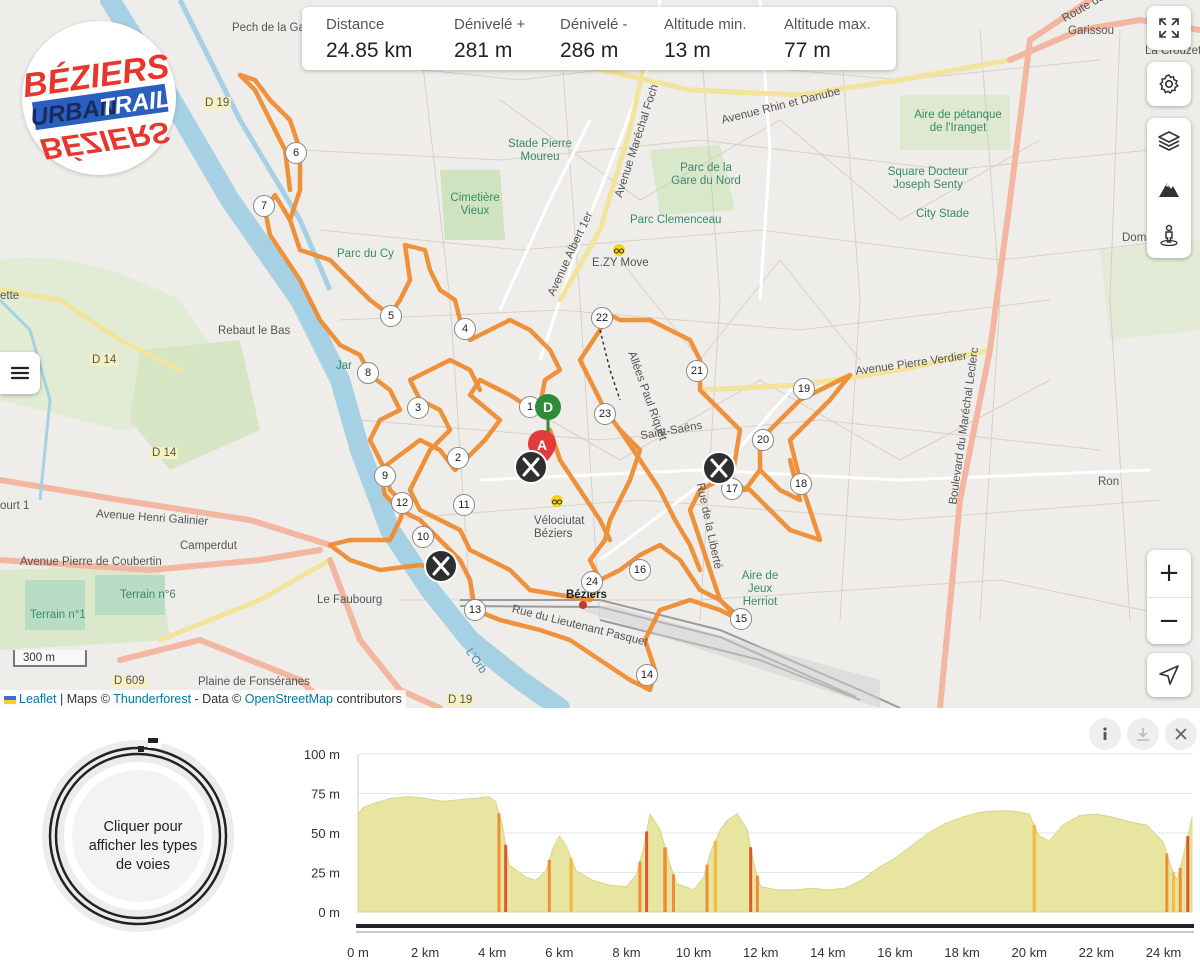 This screenshot has height=973, width=1200. Describe the element at coordinates (492, 952) in the screenshot. I see `x-tick-label: 4 km` at that location.